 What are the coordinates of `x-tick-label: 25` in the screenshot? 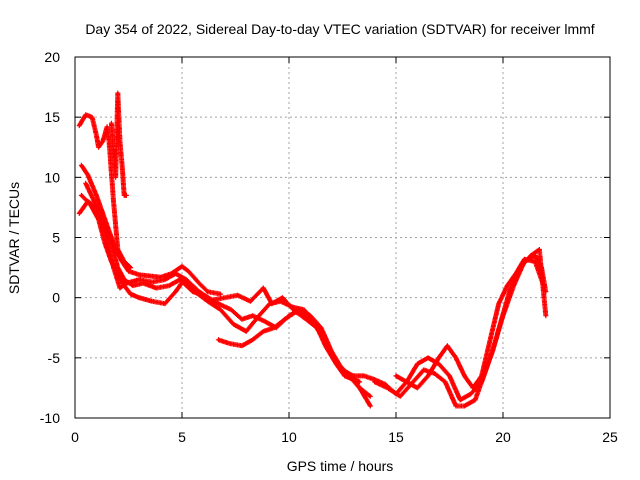 It's located at (610, 437).